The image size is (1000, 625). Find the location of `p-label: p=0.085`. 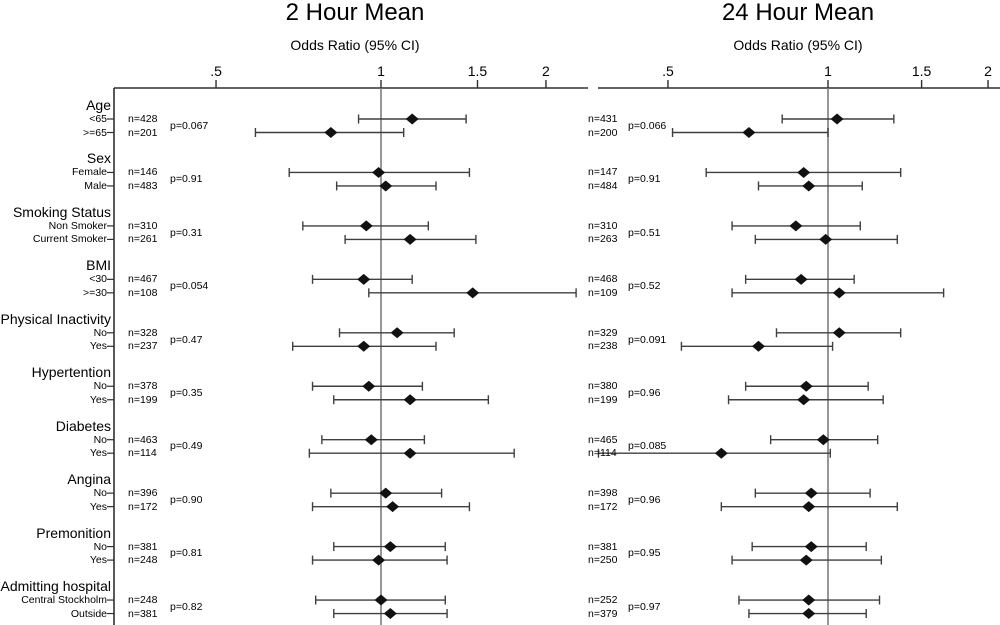

p-label: p=0.085 is located at coordinates (647, 446).